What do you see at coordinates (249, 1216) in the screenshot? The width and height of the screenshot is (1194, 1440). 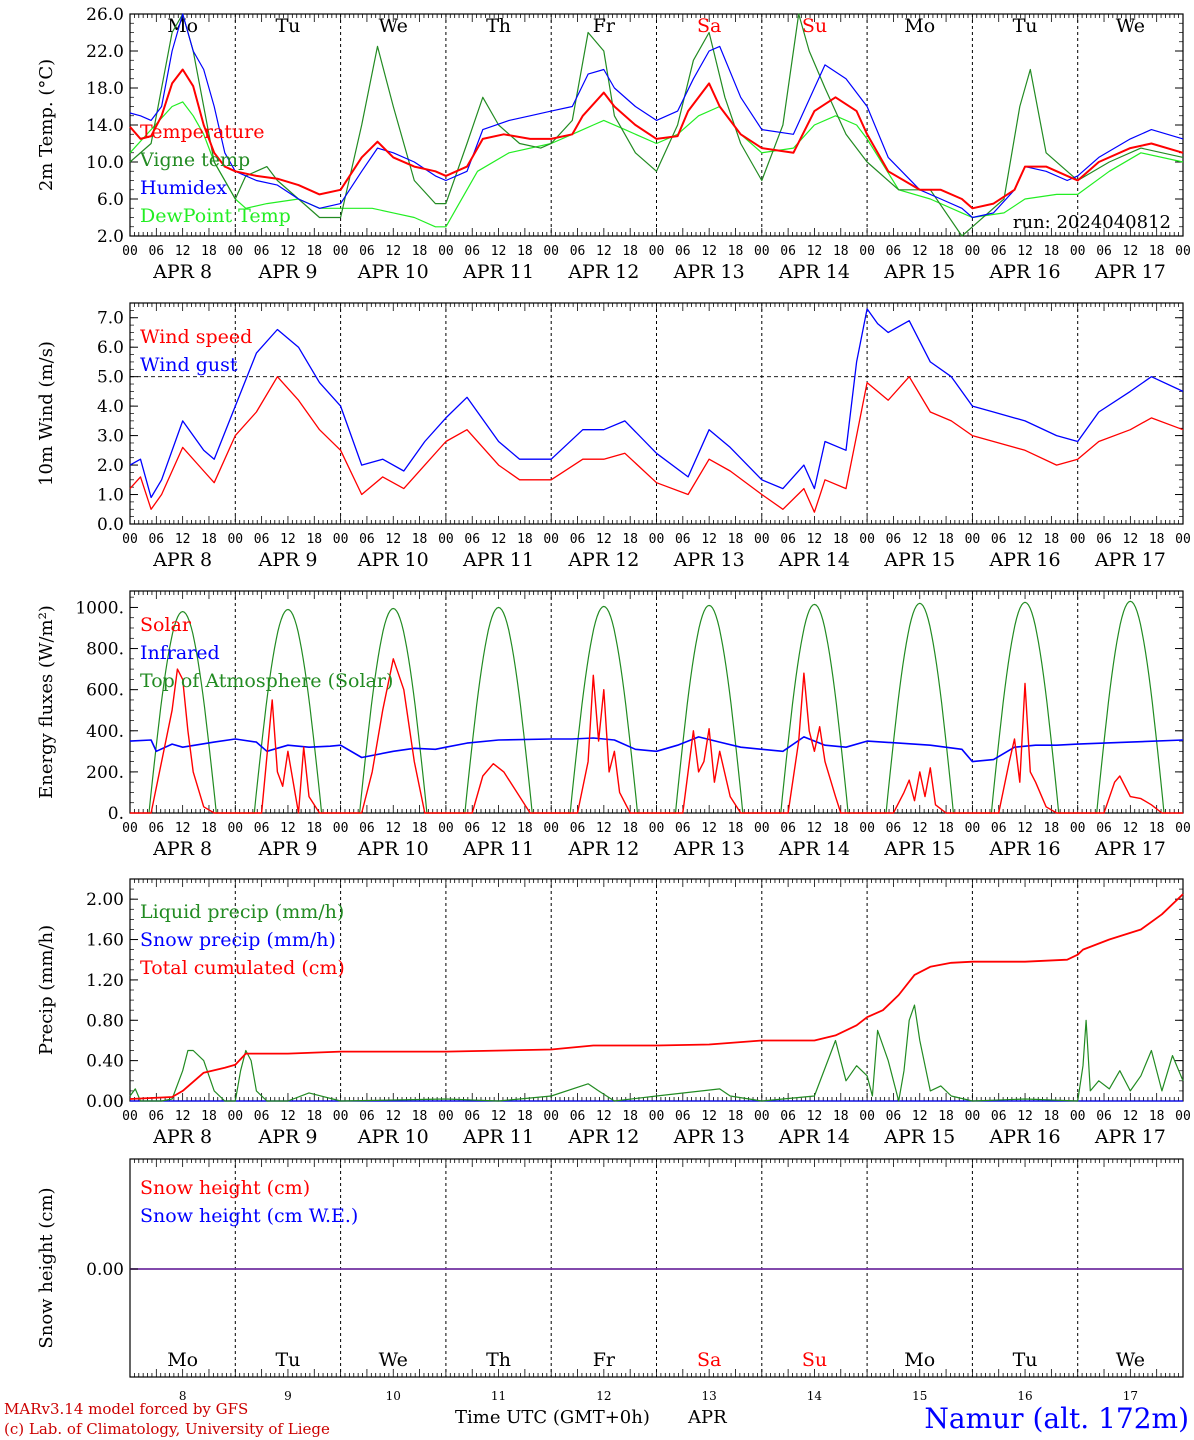 I see `legend-entry: Snow height (cm W.E.)` at bounding box center [249, 1216].